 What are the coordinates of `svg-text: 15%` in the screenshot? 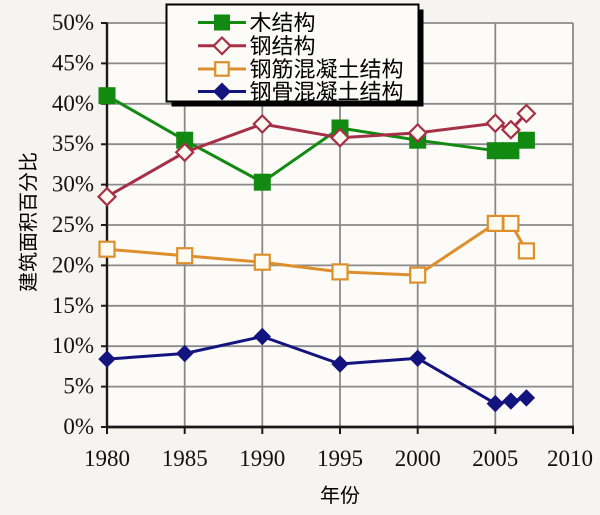 It's located at (73, 305).